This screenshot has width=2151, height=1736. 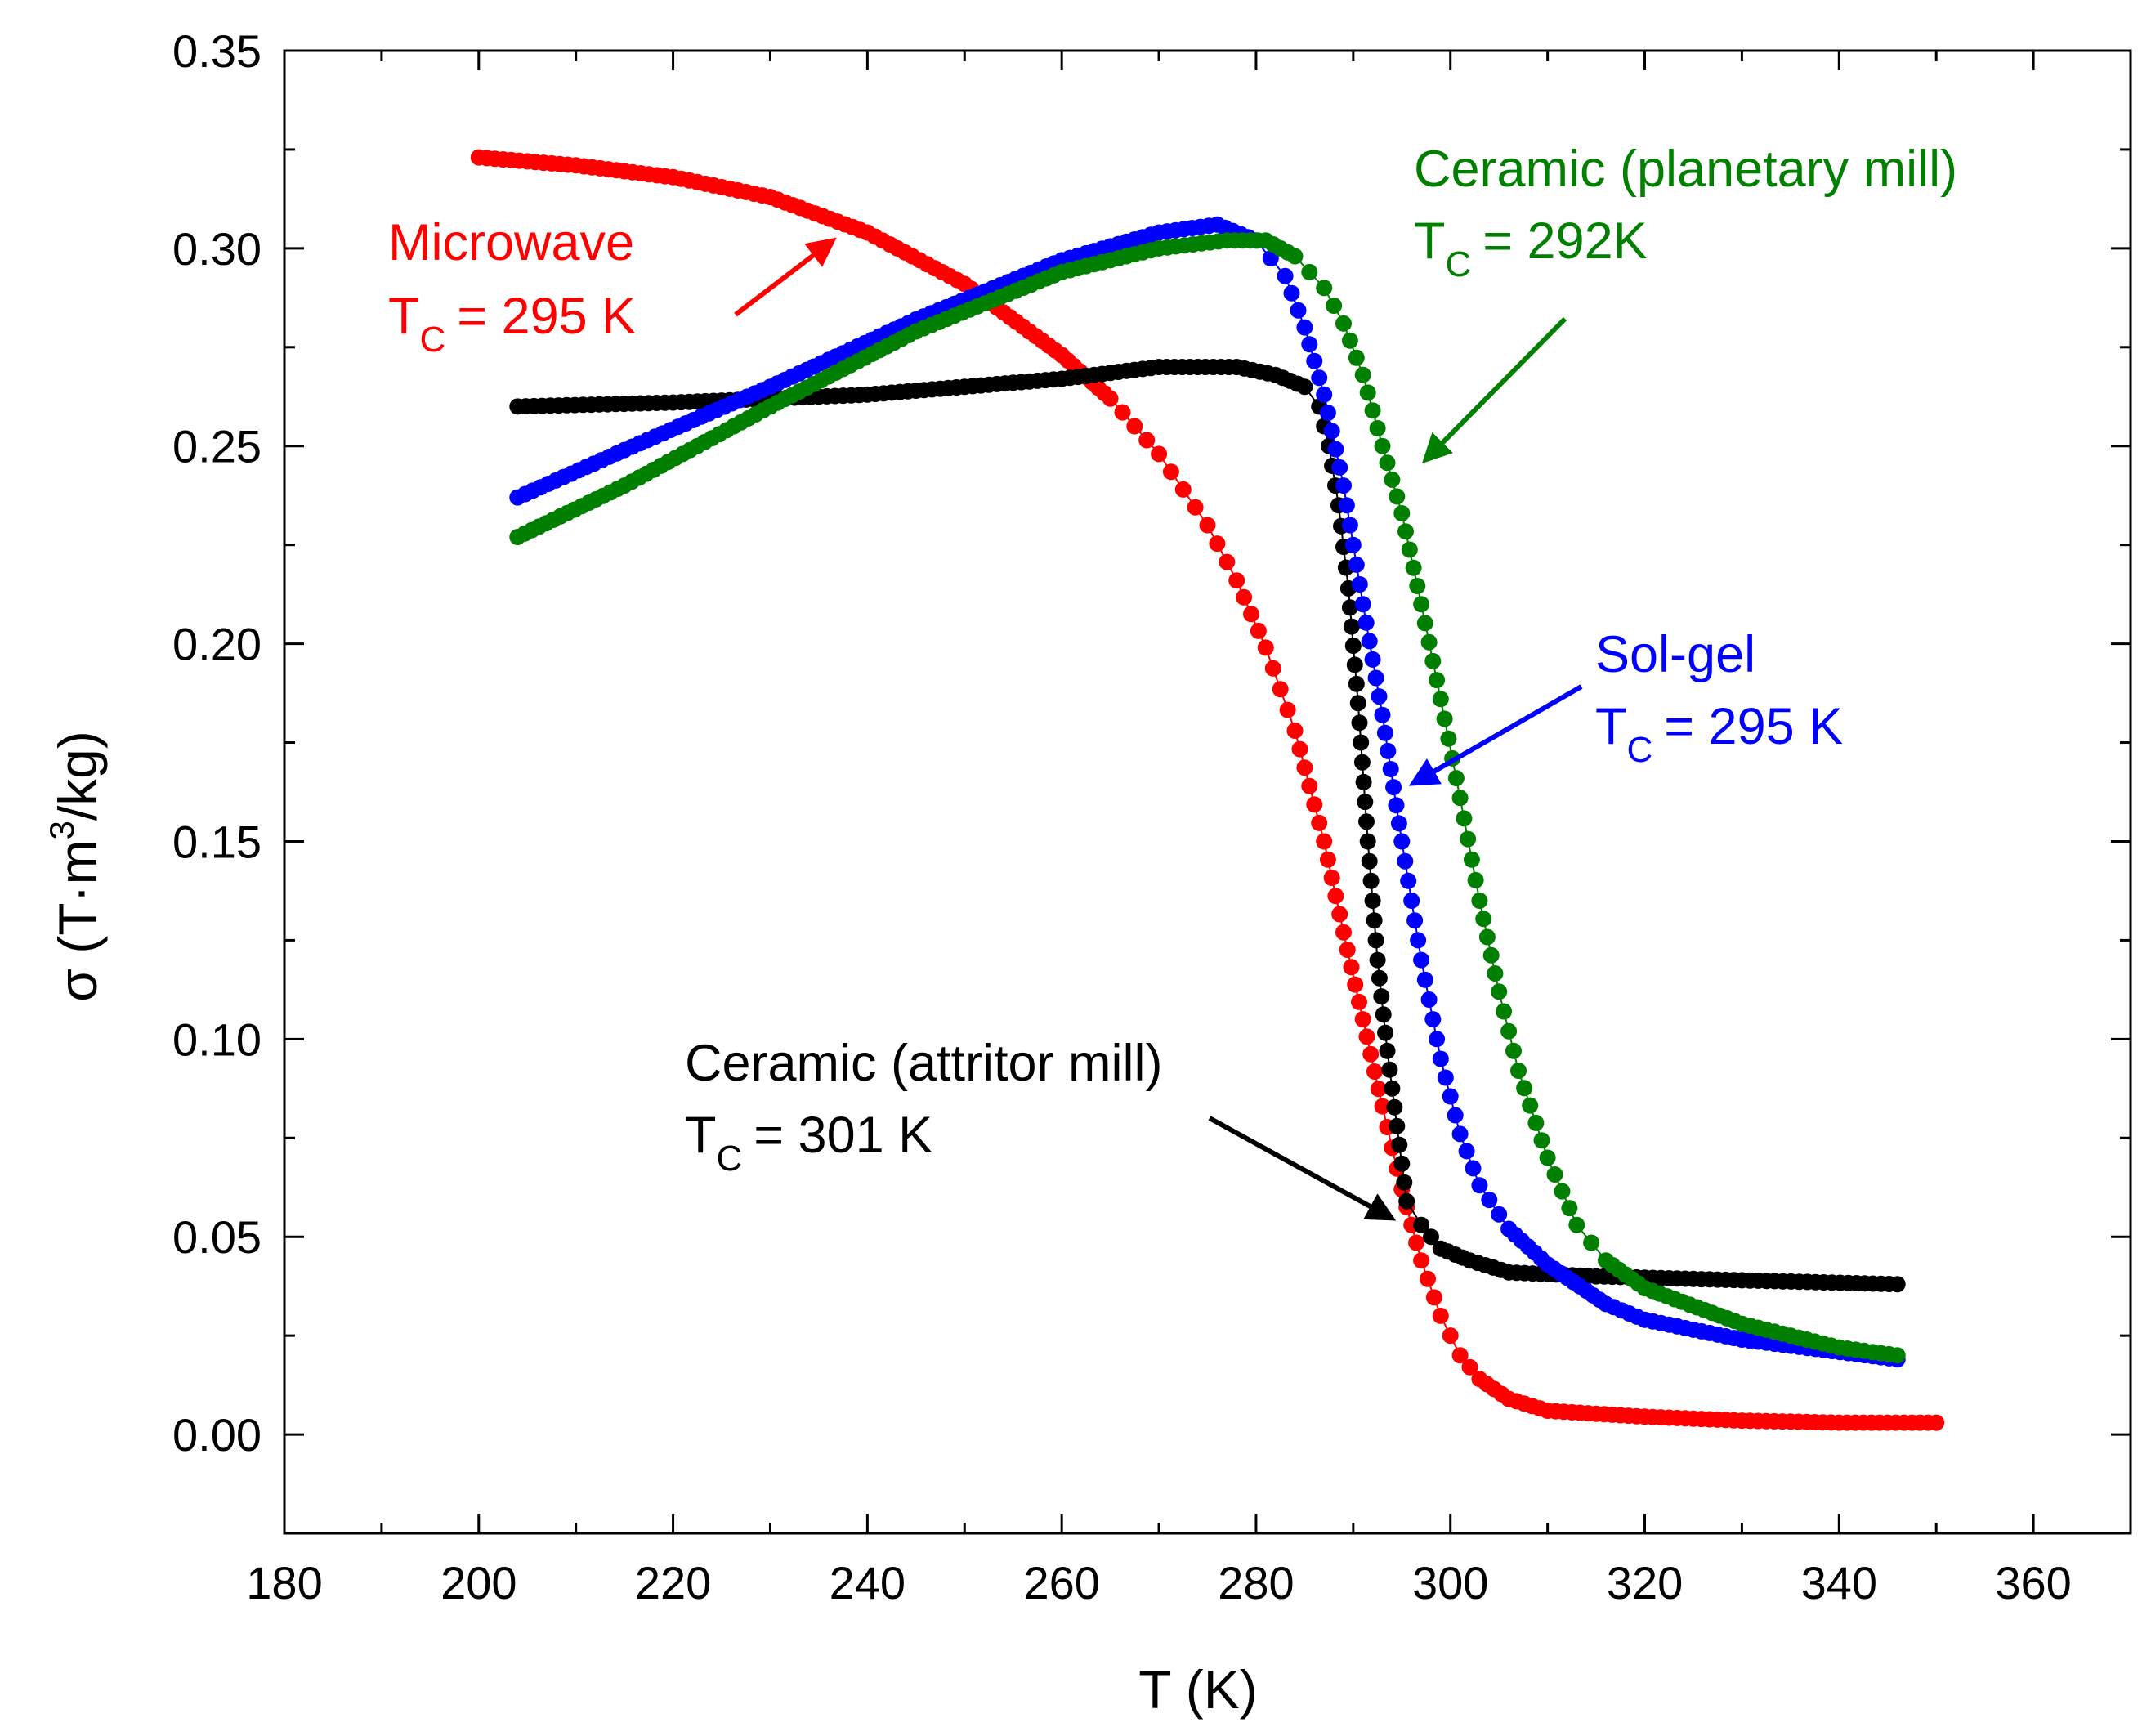 What do you see at coordinates (217, 644) in the screenshot?
I see `y-tick-label: 0.20` at bounding box center [217, 644].